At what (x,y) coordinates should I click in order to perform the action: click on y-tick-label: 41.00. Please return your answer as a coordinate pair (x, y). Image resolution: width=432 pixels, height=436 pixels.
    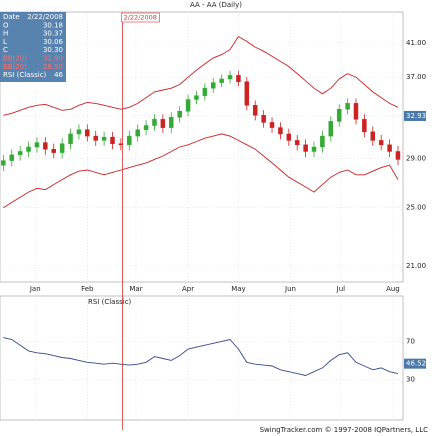
    Looking at the image, I should click on (416, 43).